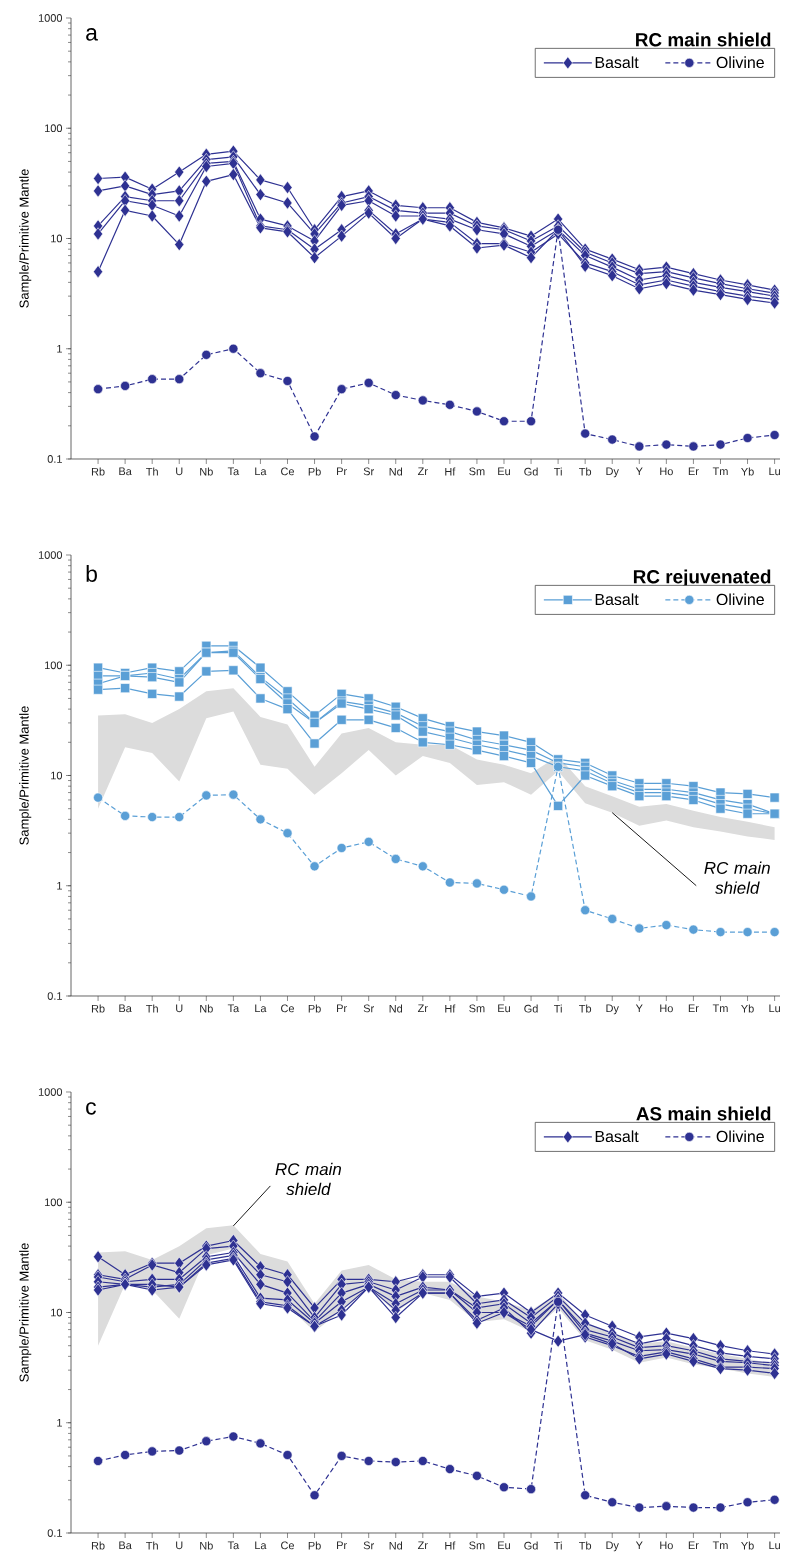 This screenshot has height=1559, width=787. I want to click on x-tick-label: Ba, so click(125, 471).